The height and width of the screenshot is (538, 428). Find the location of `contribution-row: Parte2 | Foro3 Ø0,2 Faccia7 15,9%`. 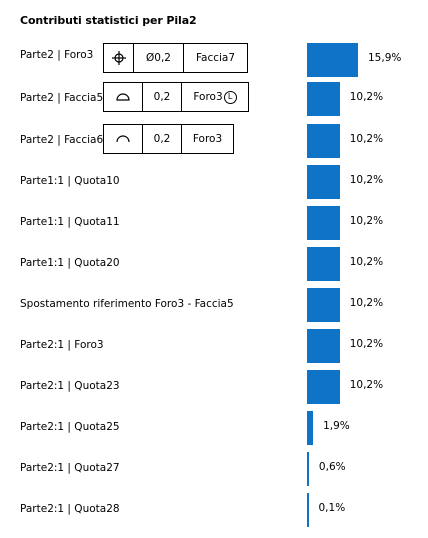

contribution-row: Parte2 | Foro3 Ø0,2 Faccia7 15,9% is located at coordinates (214, 60).